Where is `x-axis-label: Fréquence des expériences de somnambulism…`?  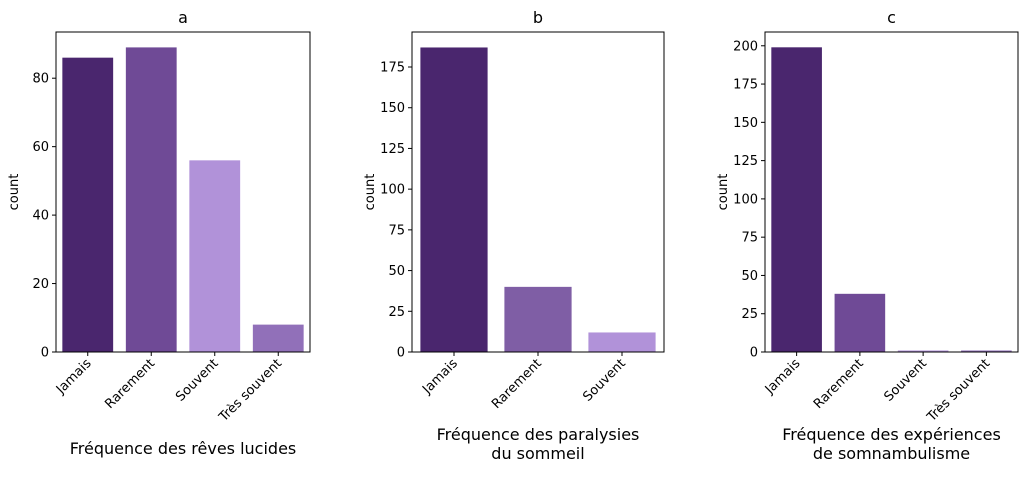
x-axis-label: Fréquence des expériences de somnambulism… is located at coordinates (891, 444).